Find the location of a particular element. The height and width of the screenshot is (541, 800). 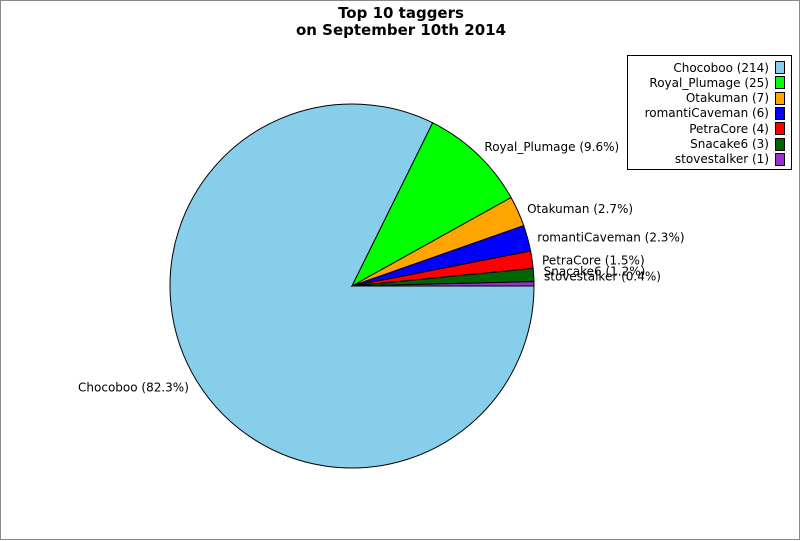

legend-item-petracore: PetraCore (4) is located at coordinates (737, 128).